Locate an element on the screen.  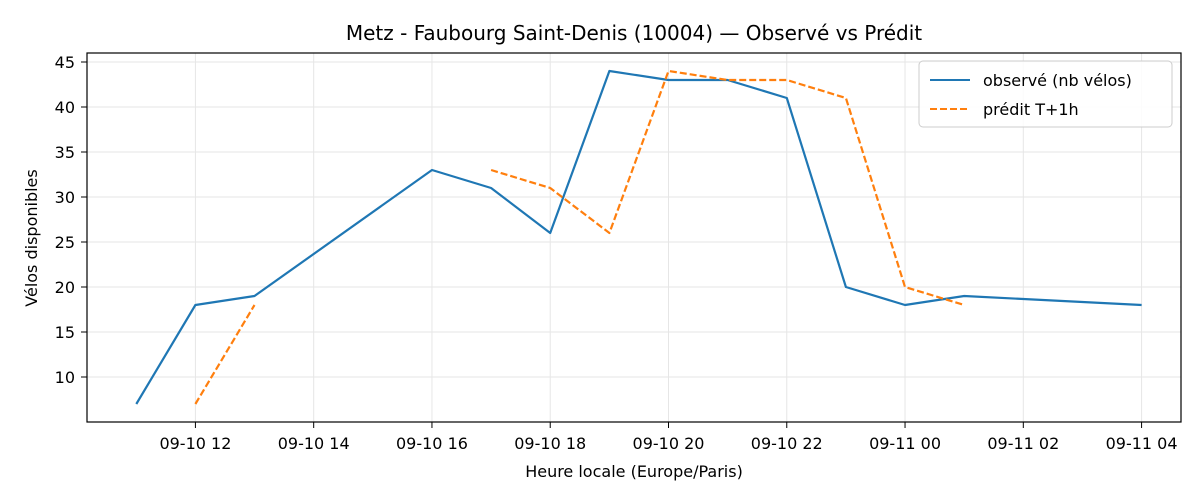
y-tick-label: 30 is located at coordinates (65, 197).